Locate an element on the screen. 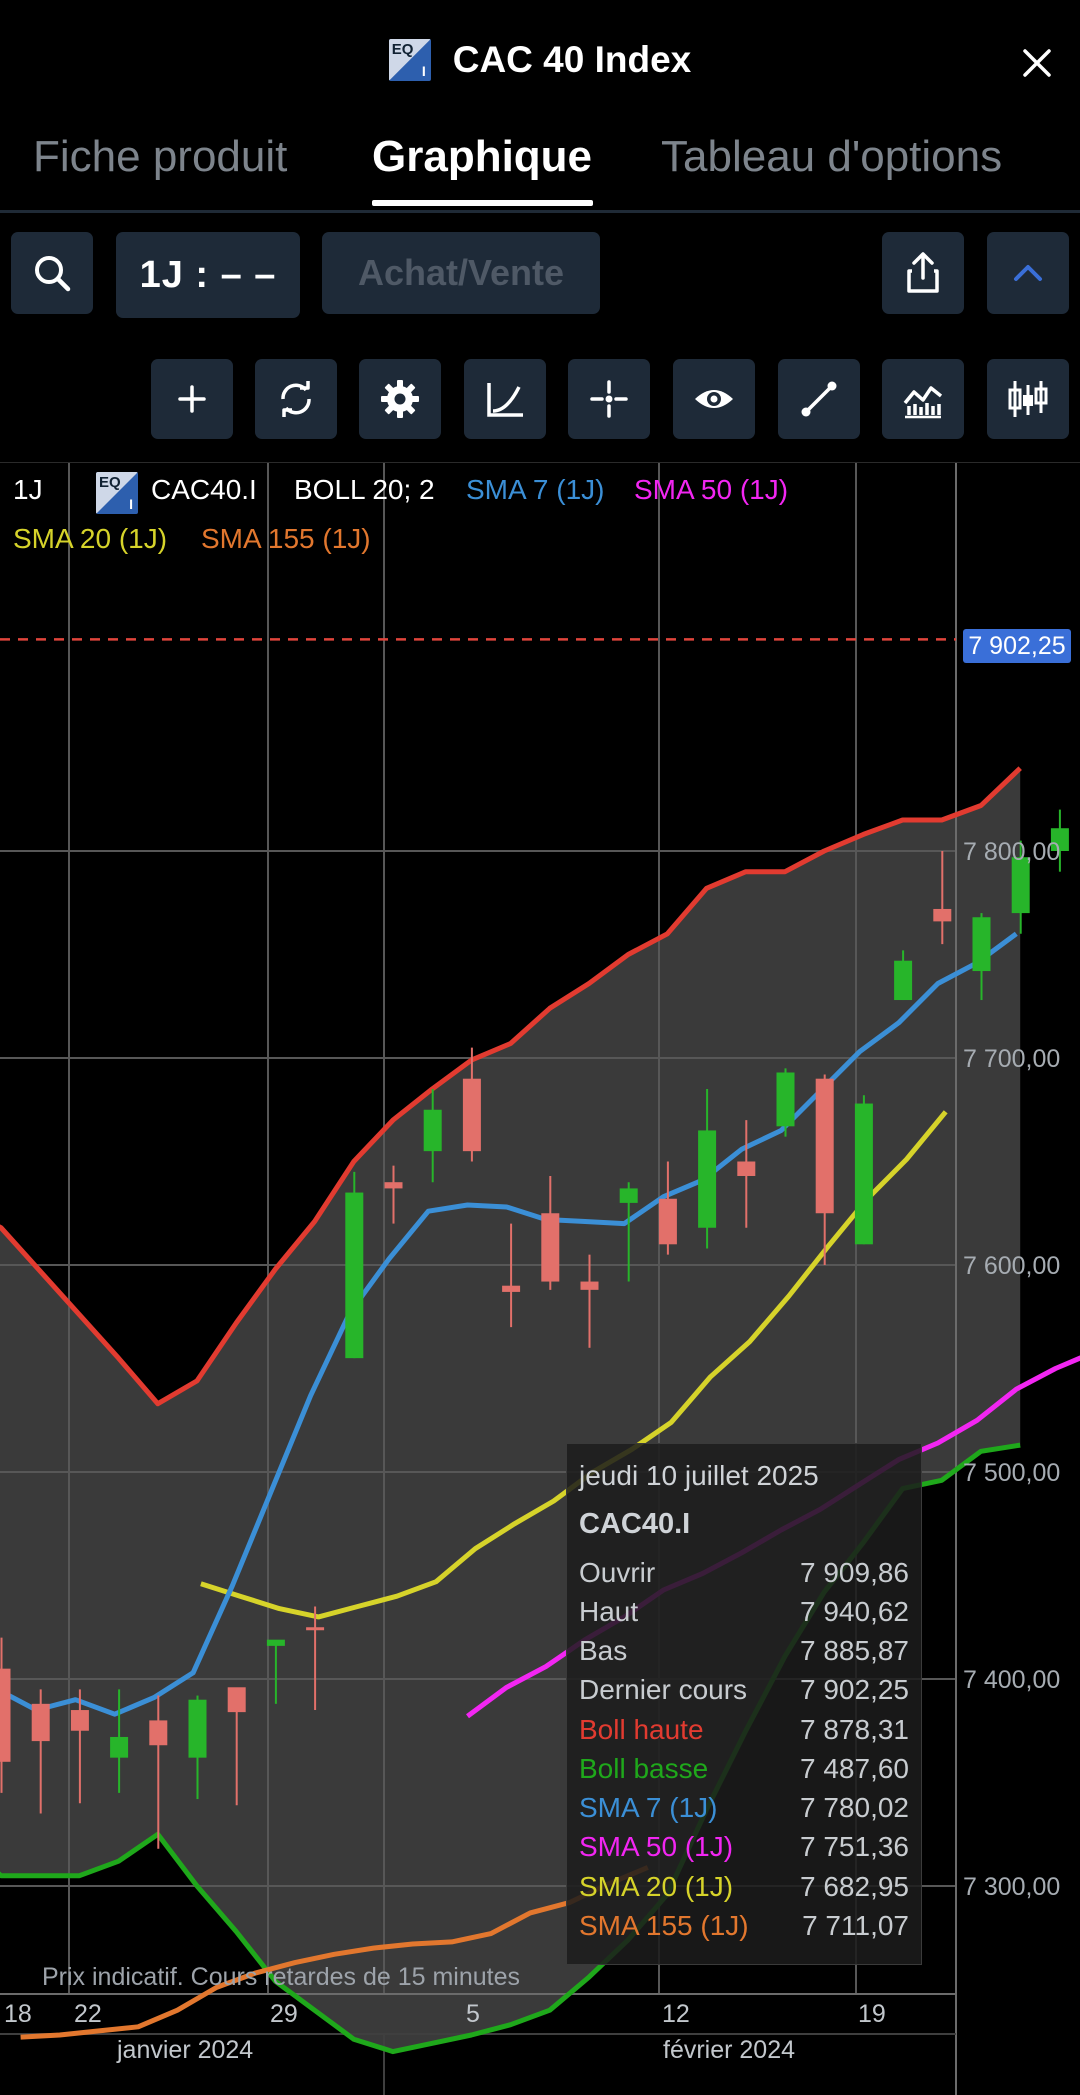 Image resolution: width=1080 pixels, height=2095 pixels. search-button is located at coordinates (52, 273).